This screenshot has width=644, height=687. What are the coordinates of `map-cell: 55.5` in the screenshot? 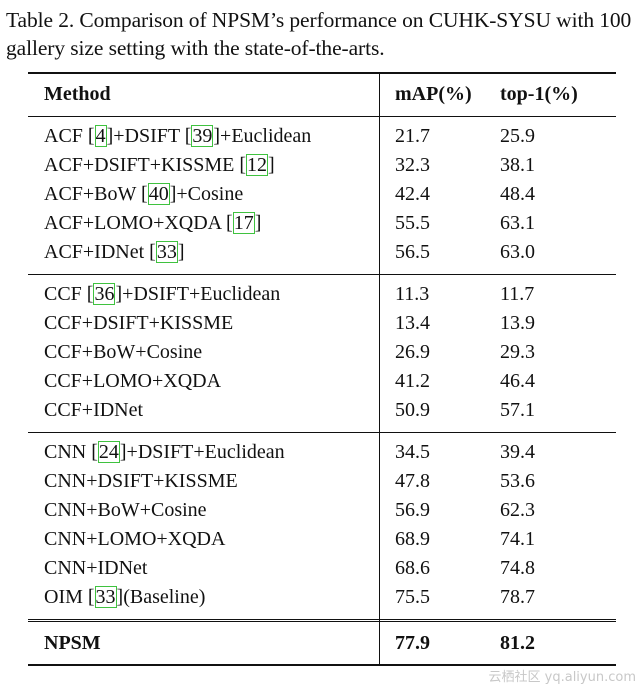 It's located at (412, 223).